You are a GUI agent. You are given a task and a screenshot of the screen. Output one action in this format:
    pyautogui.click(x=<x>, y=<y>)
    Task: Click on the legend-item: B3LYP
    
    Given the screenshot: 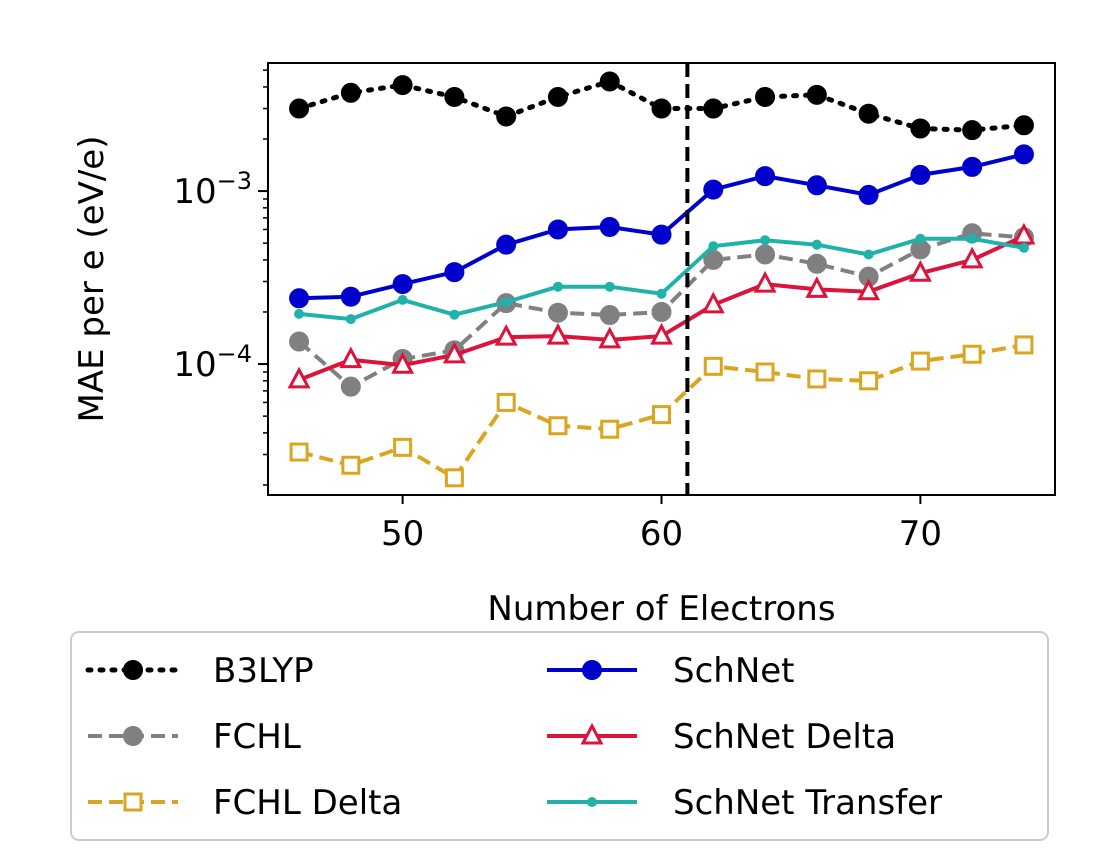 What is the action you would take?
    pyautogui.click(x=199, y=671)
    